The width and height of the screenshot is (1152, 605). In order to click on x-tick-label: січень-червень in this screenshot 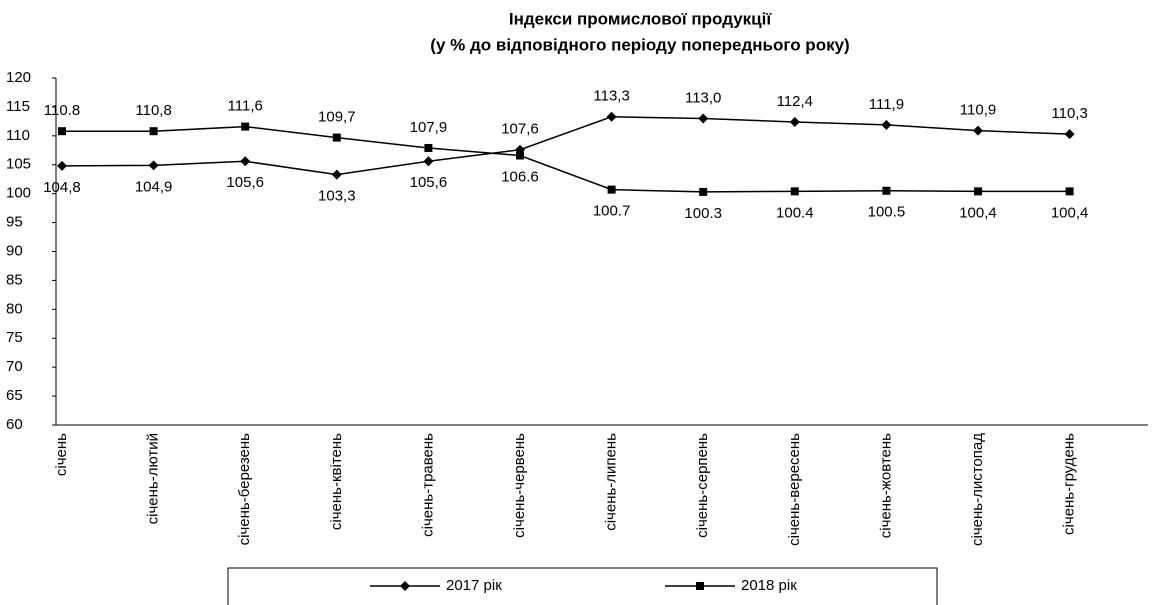, I will do `click(519, 485)`.